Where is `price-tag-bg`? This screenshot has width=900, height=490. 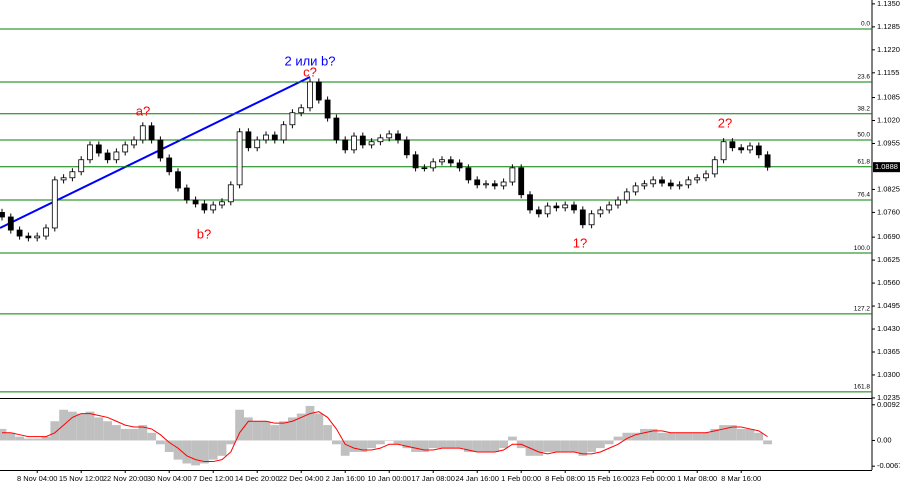
price-tag-bg is located at coordinates (886, 167).